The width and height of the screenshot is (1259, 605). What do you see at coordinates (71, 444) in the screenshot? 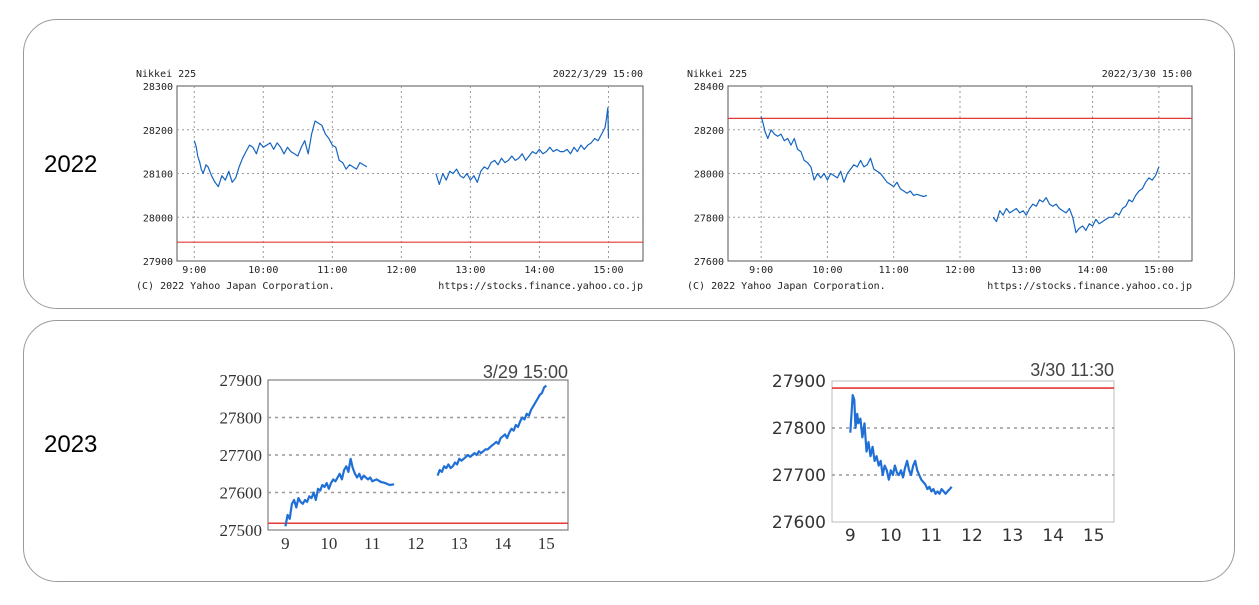
I see `year-2023-label: 2023` at bounding box center [71, 444].